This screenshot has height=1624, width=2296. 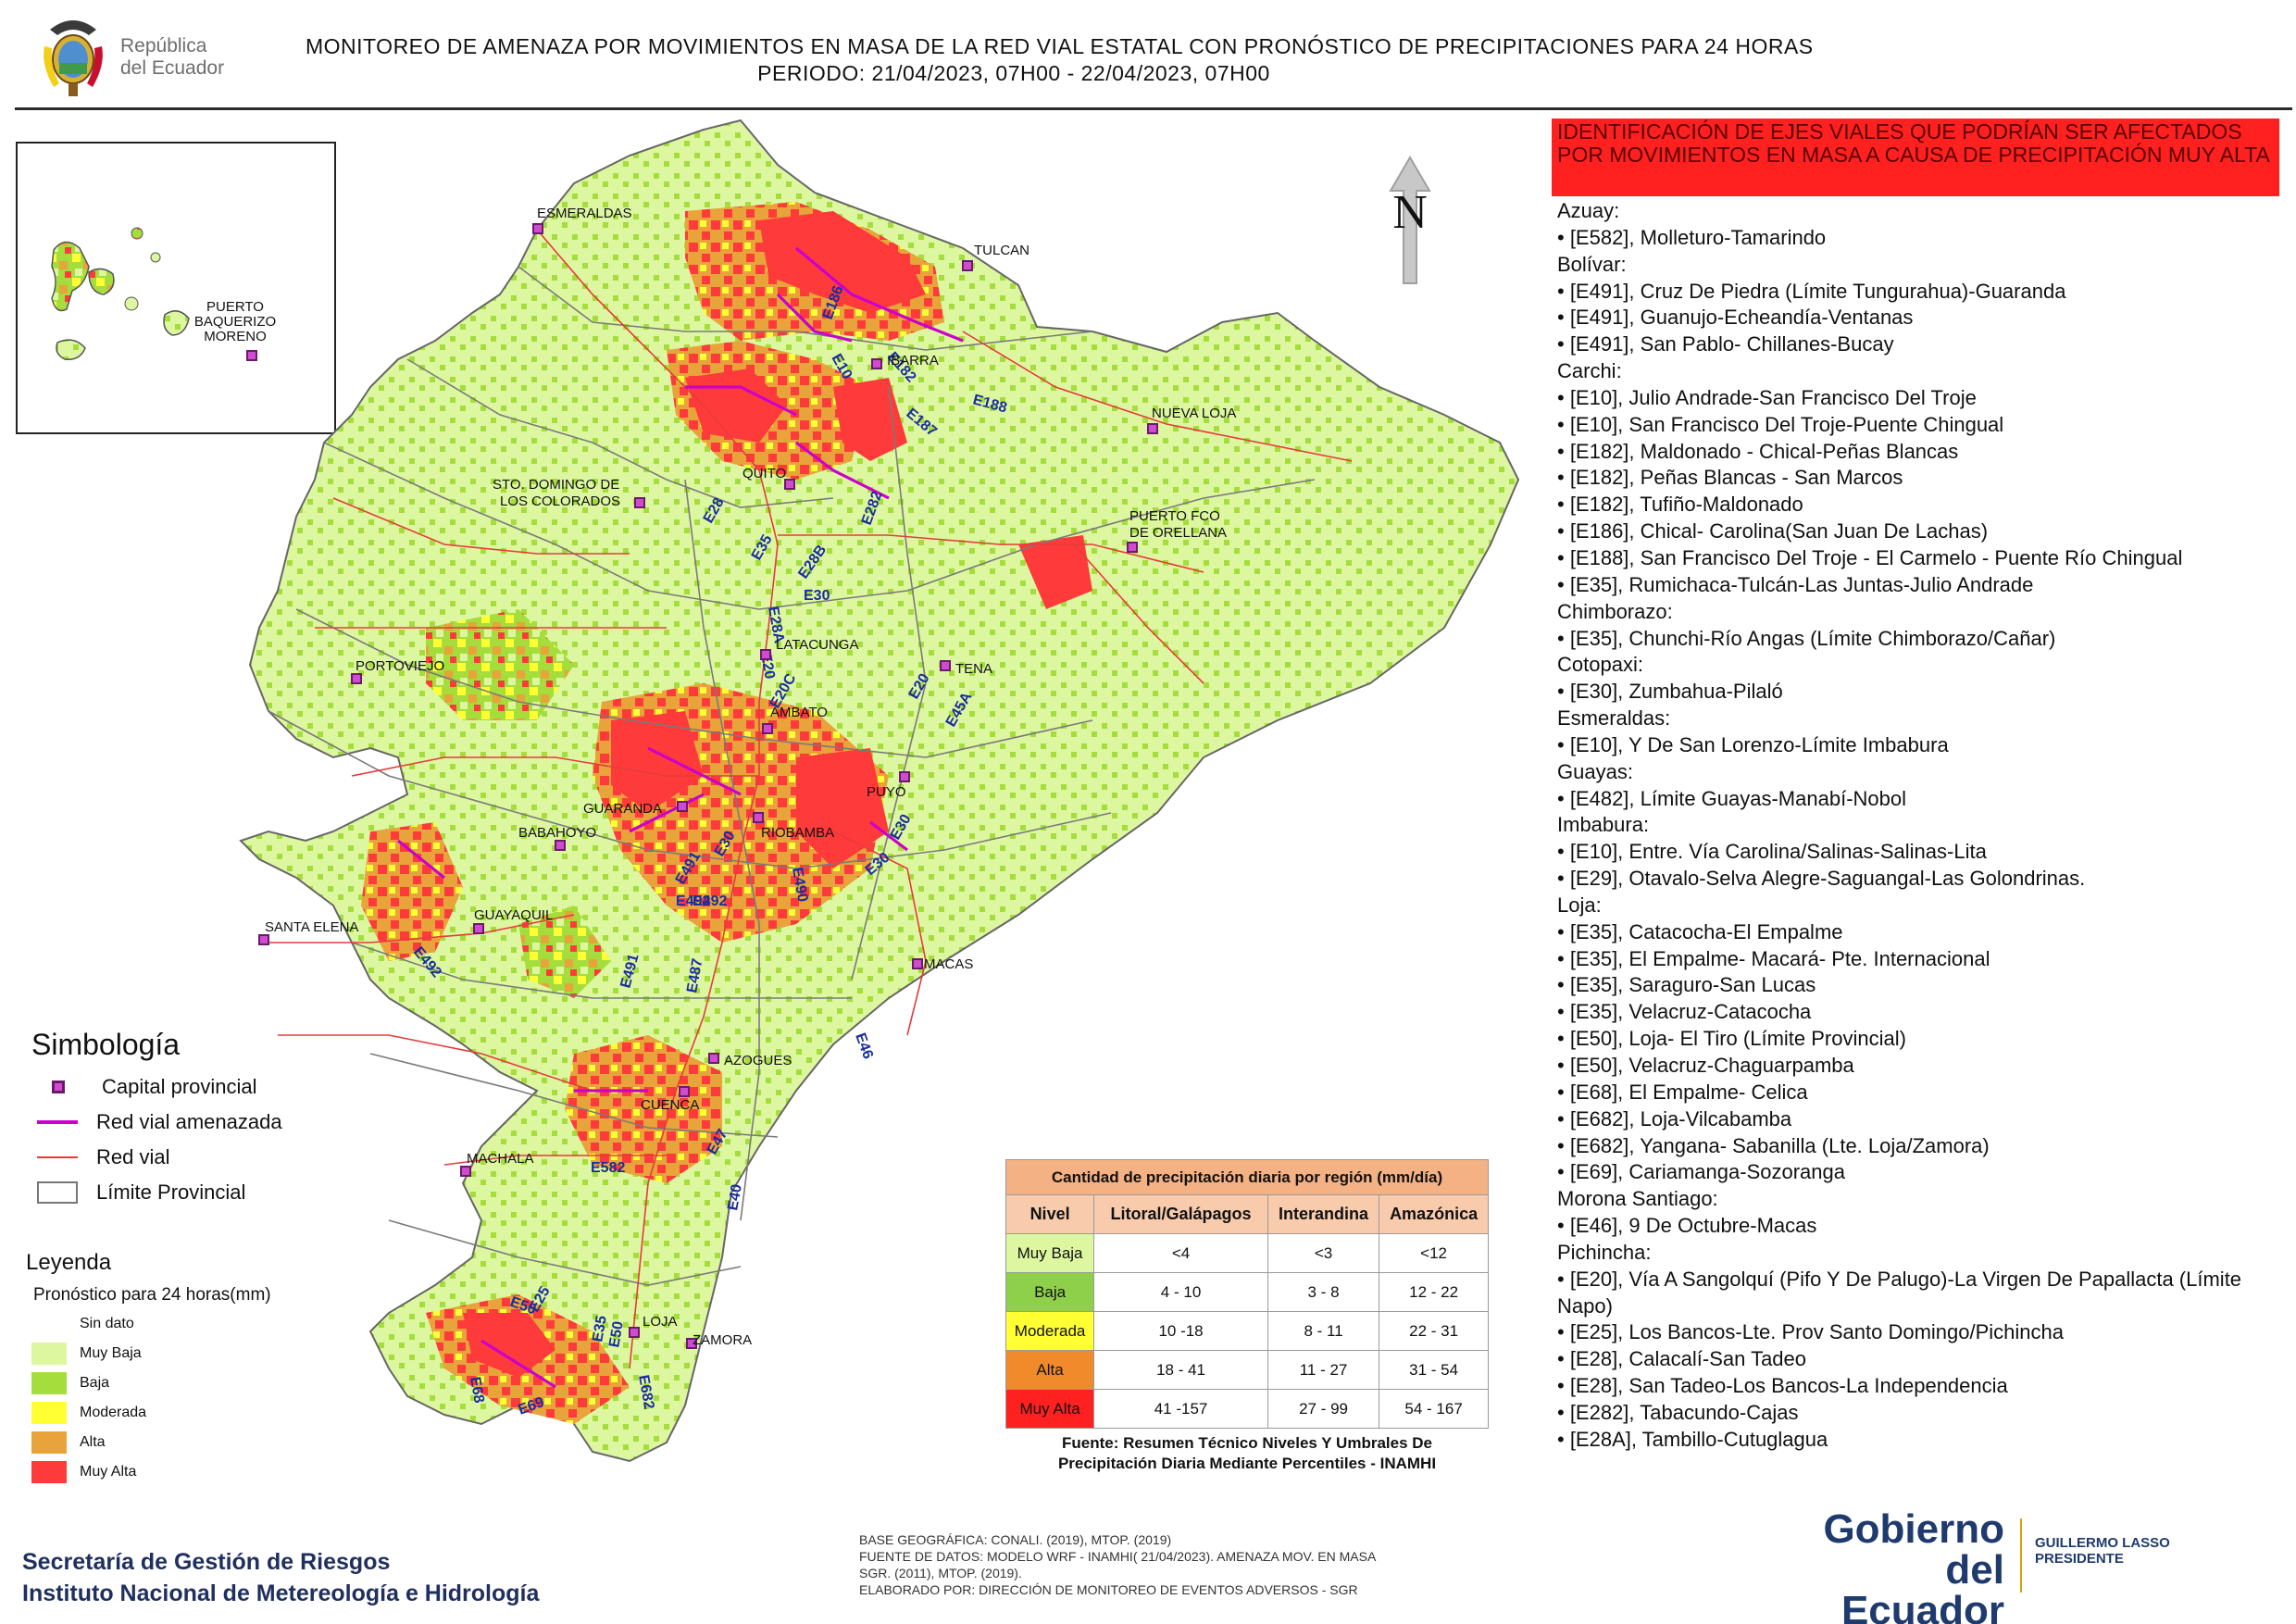 I want to click on leyenda-row: Moderada, so click(x=220, y=1413).